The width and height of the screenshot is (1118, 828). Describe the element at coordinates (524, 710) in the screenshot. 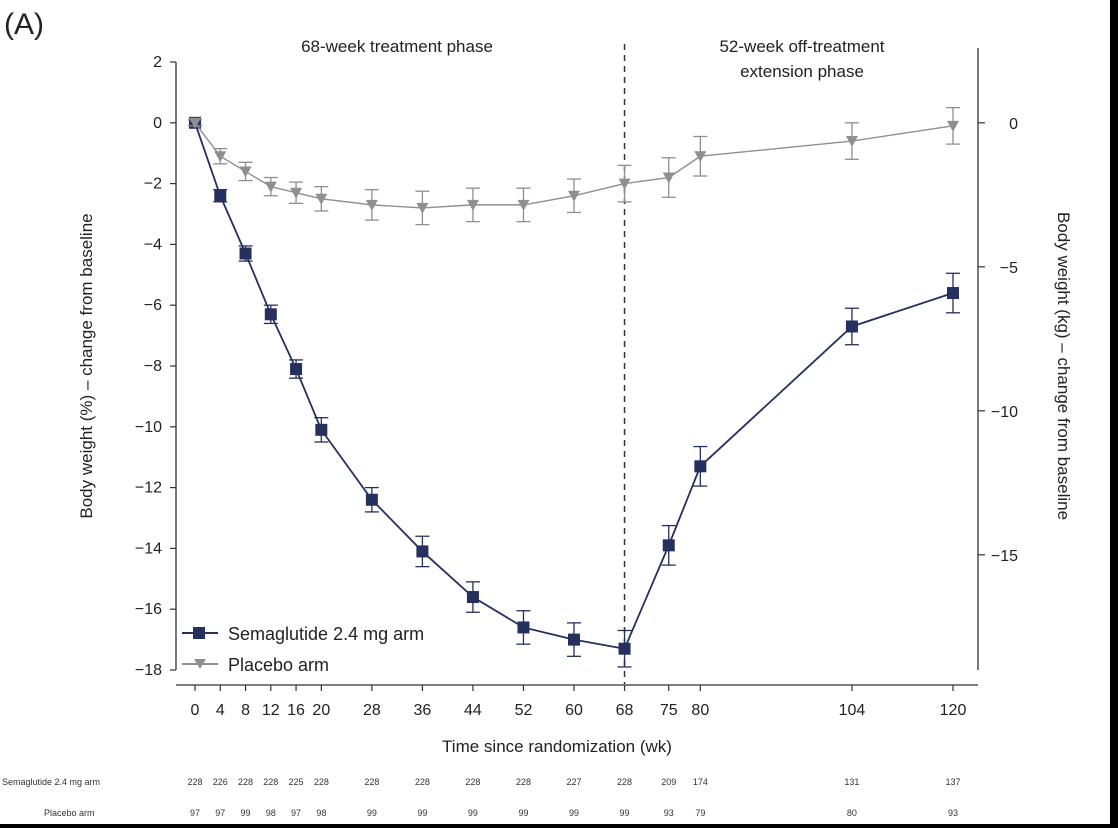

I see `x-tick-label: 52` at that location.